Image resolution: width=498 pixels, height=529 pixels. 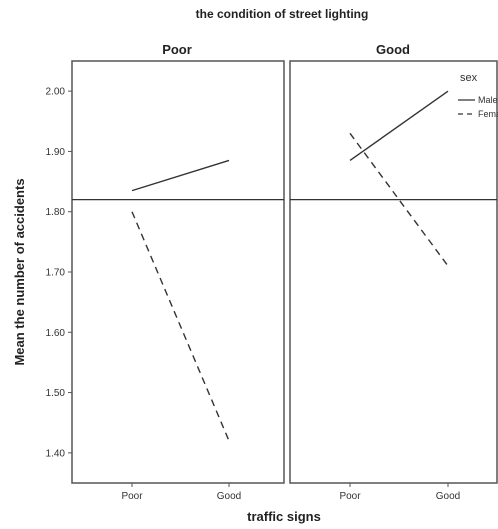 I want to click on legend-title: sex, so click(x=469, y=78).